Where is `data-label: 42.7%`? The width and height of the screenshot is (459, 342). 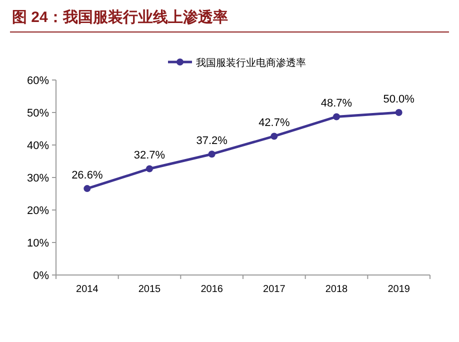 data-label: 42.7% is located at coordinates (274, 123).